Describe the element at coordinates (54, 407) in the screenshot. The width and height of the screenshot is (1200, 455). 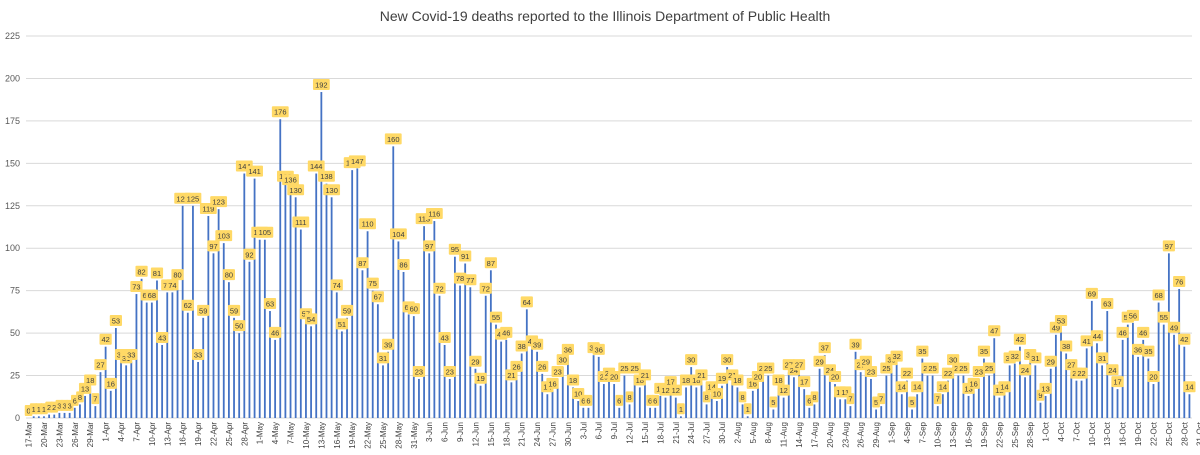
I see `data-label: 2` at that location.